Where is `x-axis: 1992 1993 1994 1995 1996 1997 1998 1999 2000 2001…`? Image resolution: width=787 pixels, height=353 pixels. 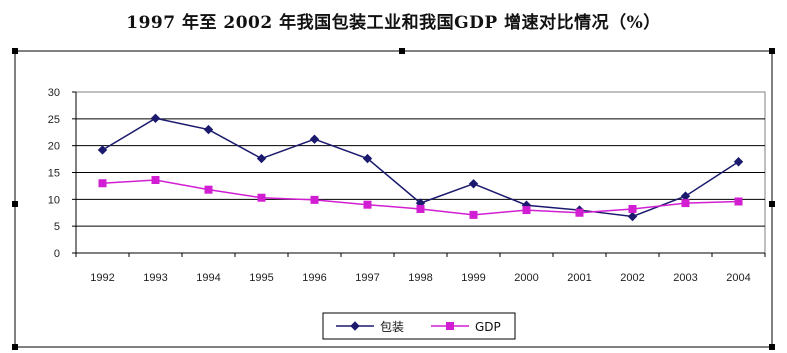
x-axis: 1992 1993 1994 1995 1996 1997 1998 1999 2000 2001… is located at coordinates (420, 268).